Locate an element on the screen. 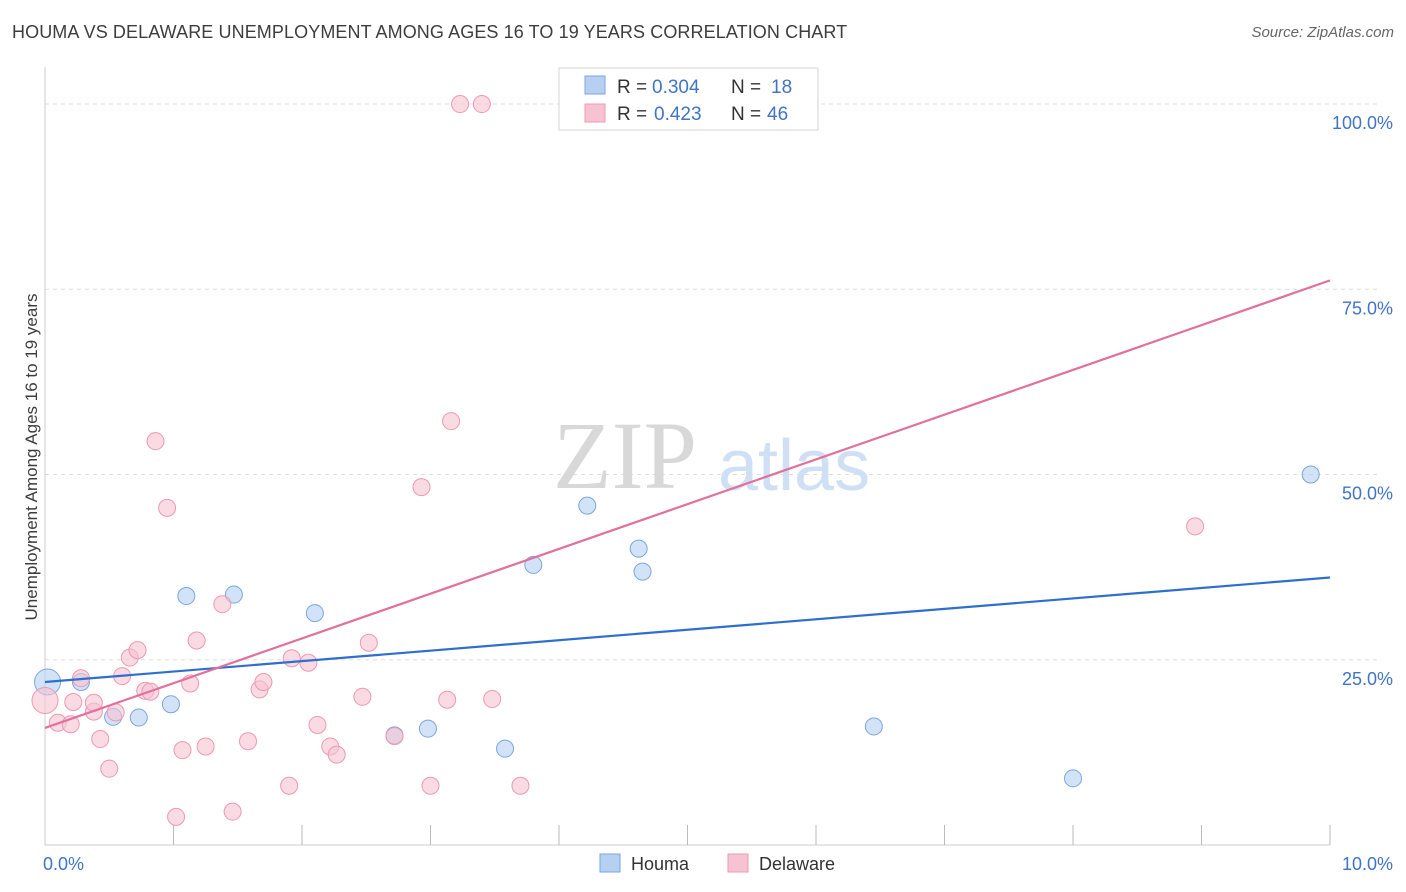 This screenshot has height=892, width=1406. houma-trend-line is located at coordinates (687, 630).